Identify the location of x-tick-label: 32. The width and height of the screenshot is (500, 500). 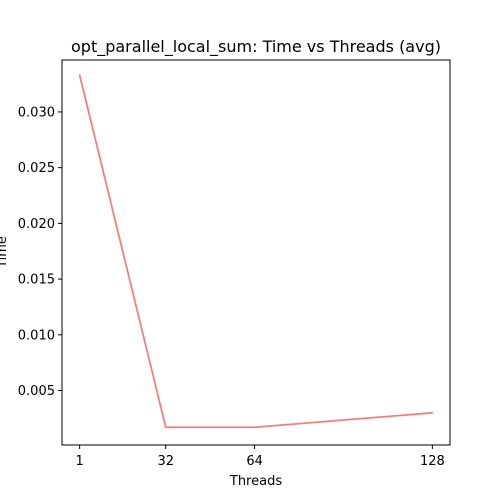
(165, 461).